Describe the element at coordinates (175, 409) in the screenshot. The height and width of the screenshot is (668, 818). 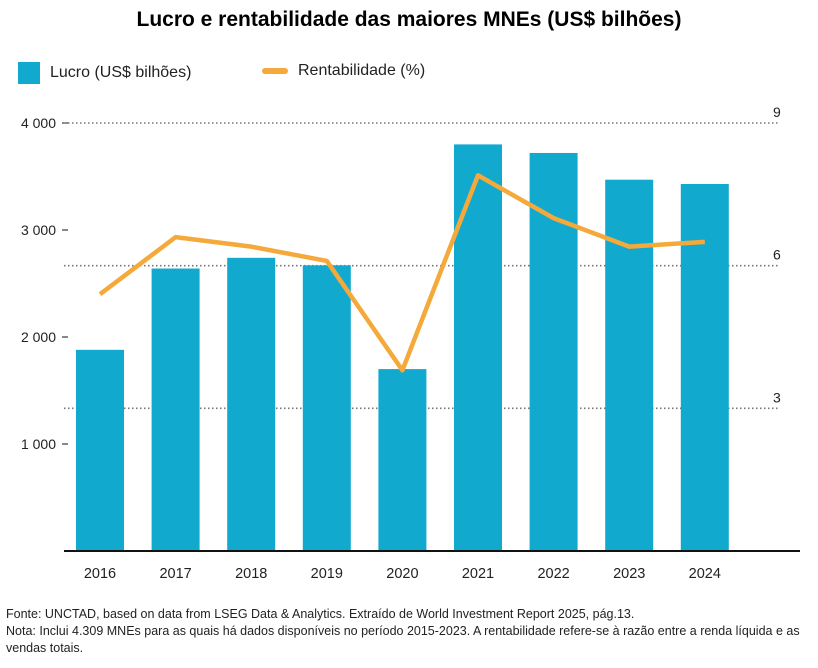
I see `bar-2017` at that location.